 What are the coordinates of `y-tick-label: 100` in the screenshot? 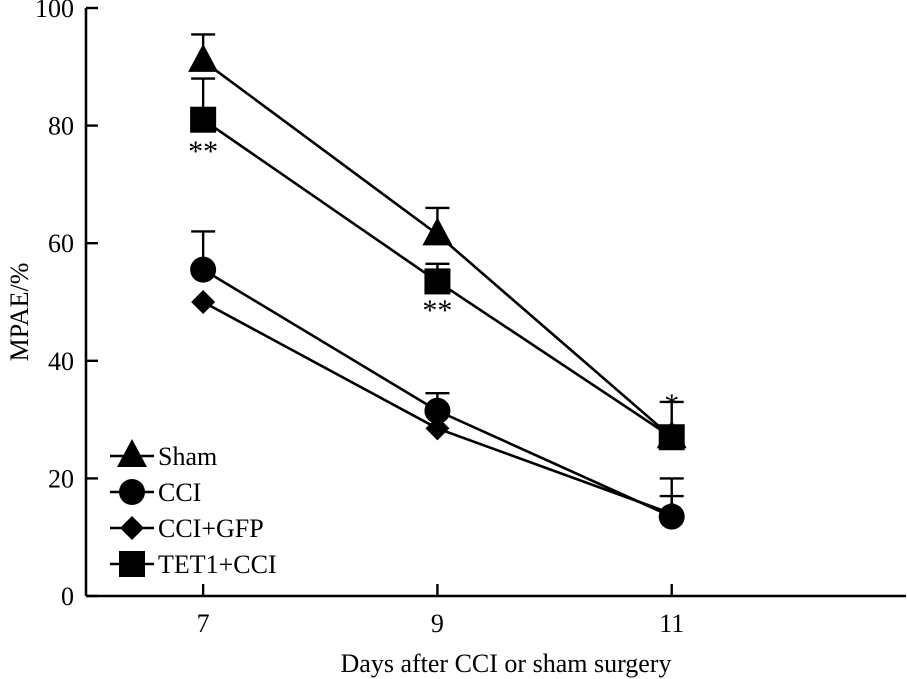 It's located at (54, 11).